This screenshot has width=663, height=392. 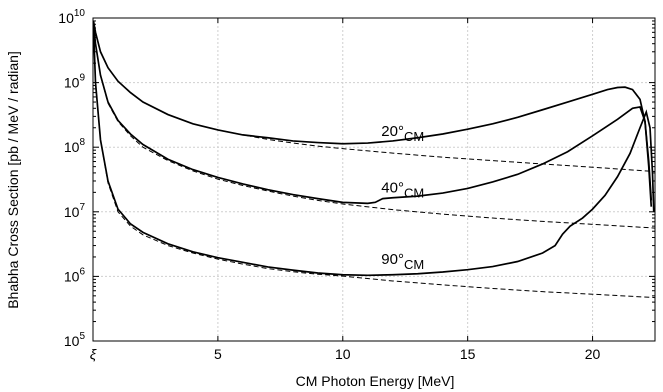 What do you see at coordinates (75, 146) in the screenshot?
I see `y-tick-label: 10⁸` at bounding box center [75, 146].